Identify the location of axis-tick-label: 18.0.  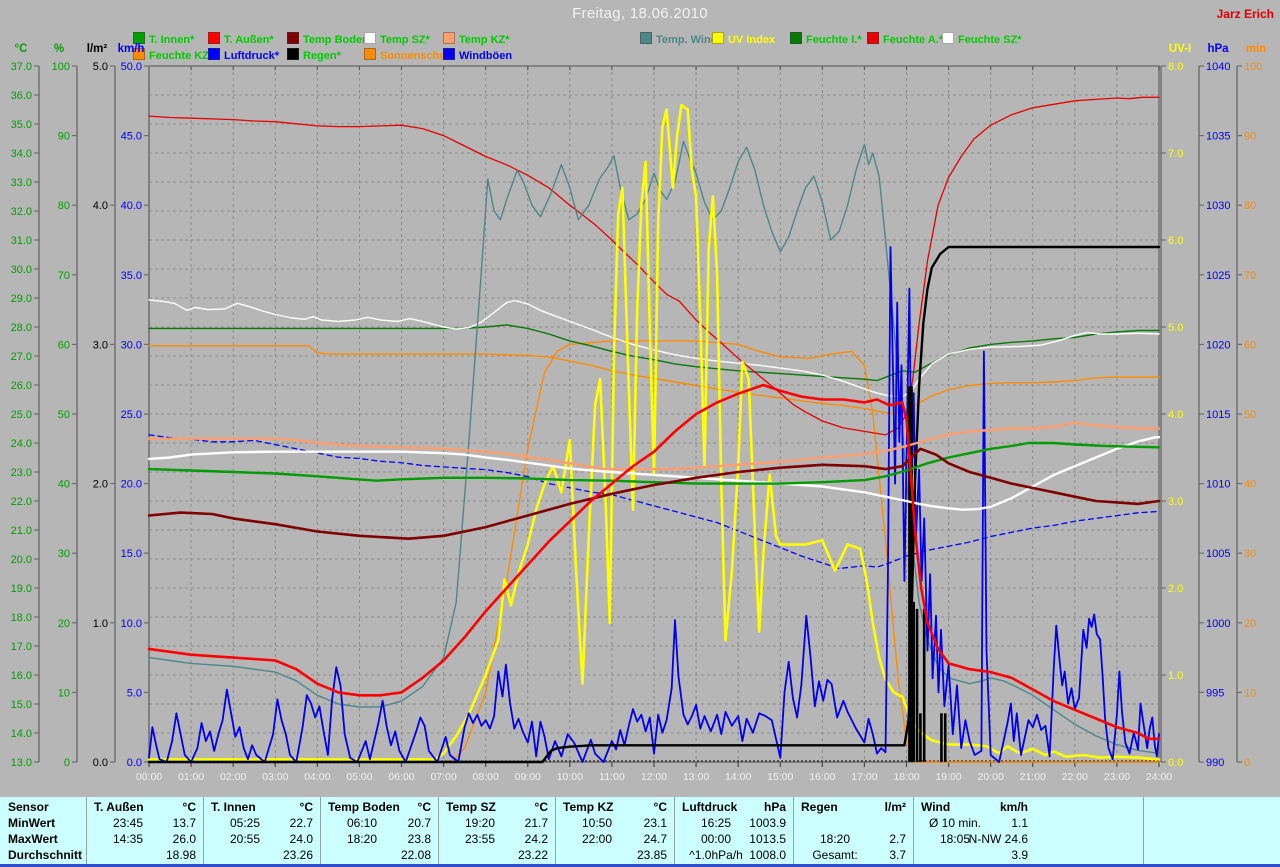
(21, 618).